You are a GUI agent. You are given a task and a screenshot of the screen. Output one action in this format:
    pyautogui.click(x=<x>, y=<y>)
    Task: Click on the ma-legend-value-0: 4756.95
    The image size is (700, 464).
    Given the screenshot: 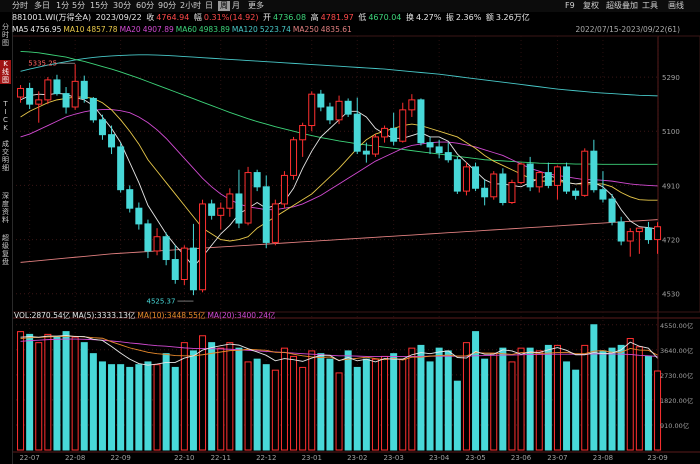 What is the action you would take?
    pyautogui.click(x=46, y=29)
    